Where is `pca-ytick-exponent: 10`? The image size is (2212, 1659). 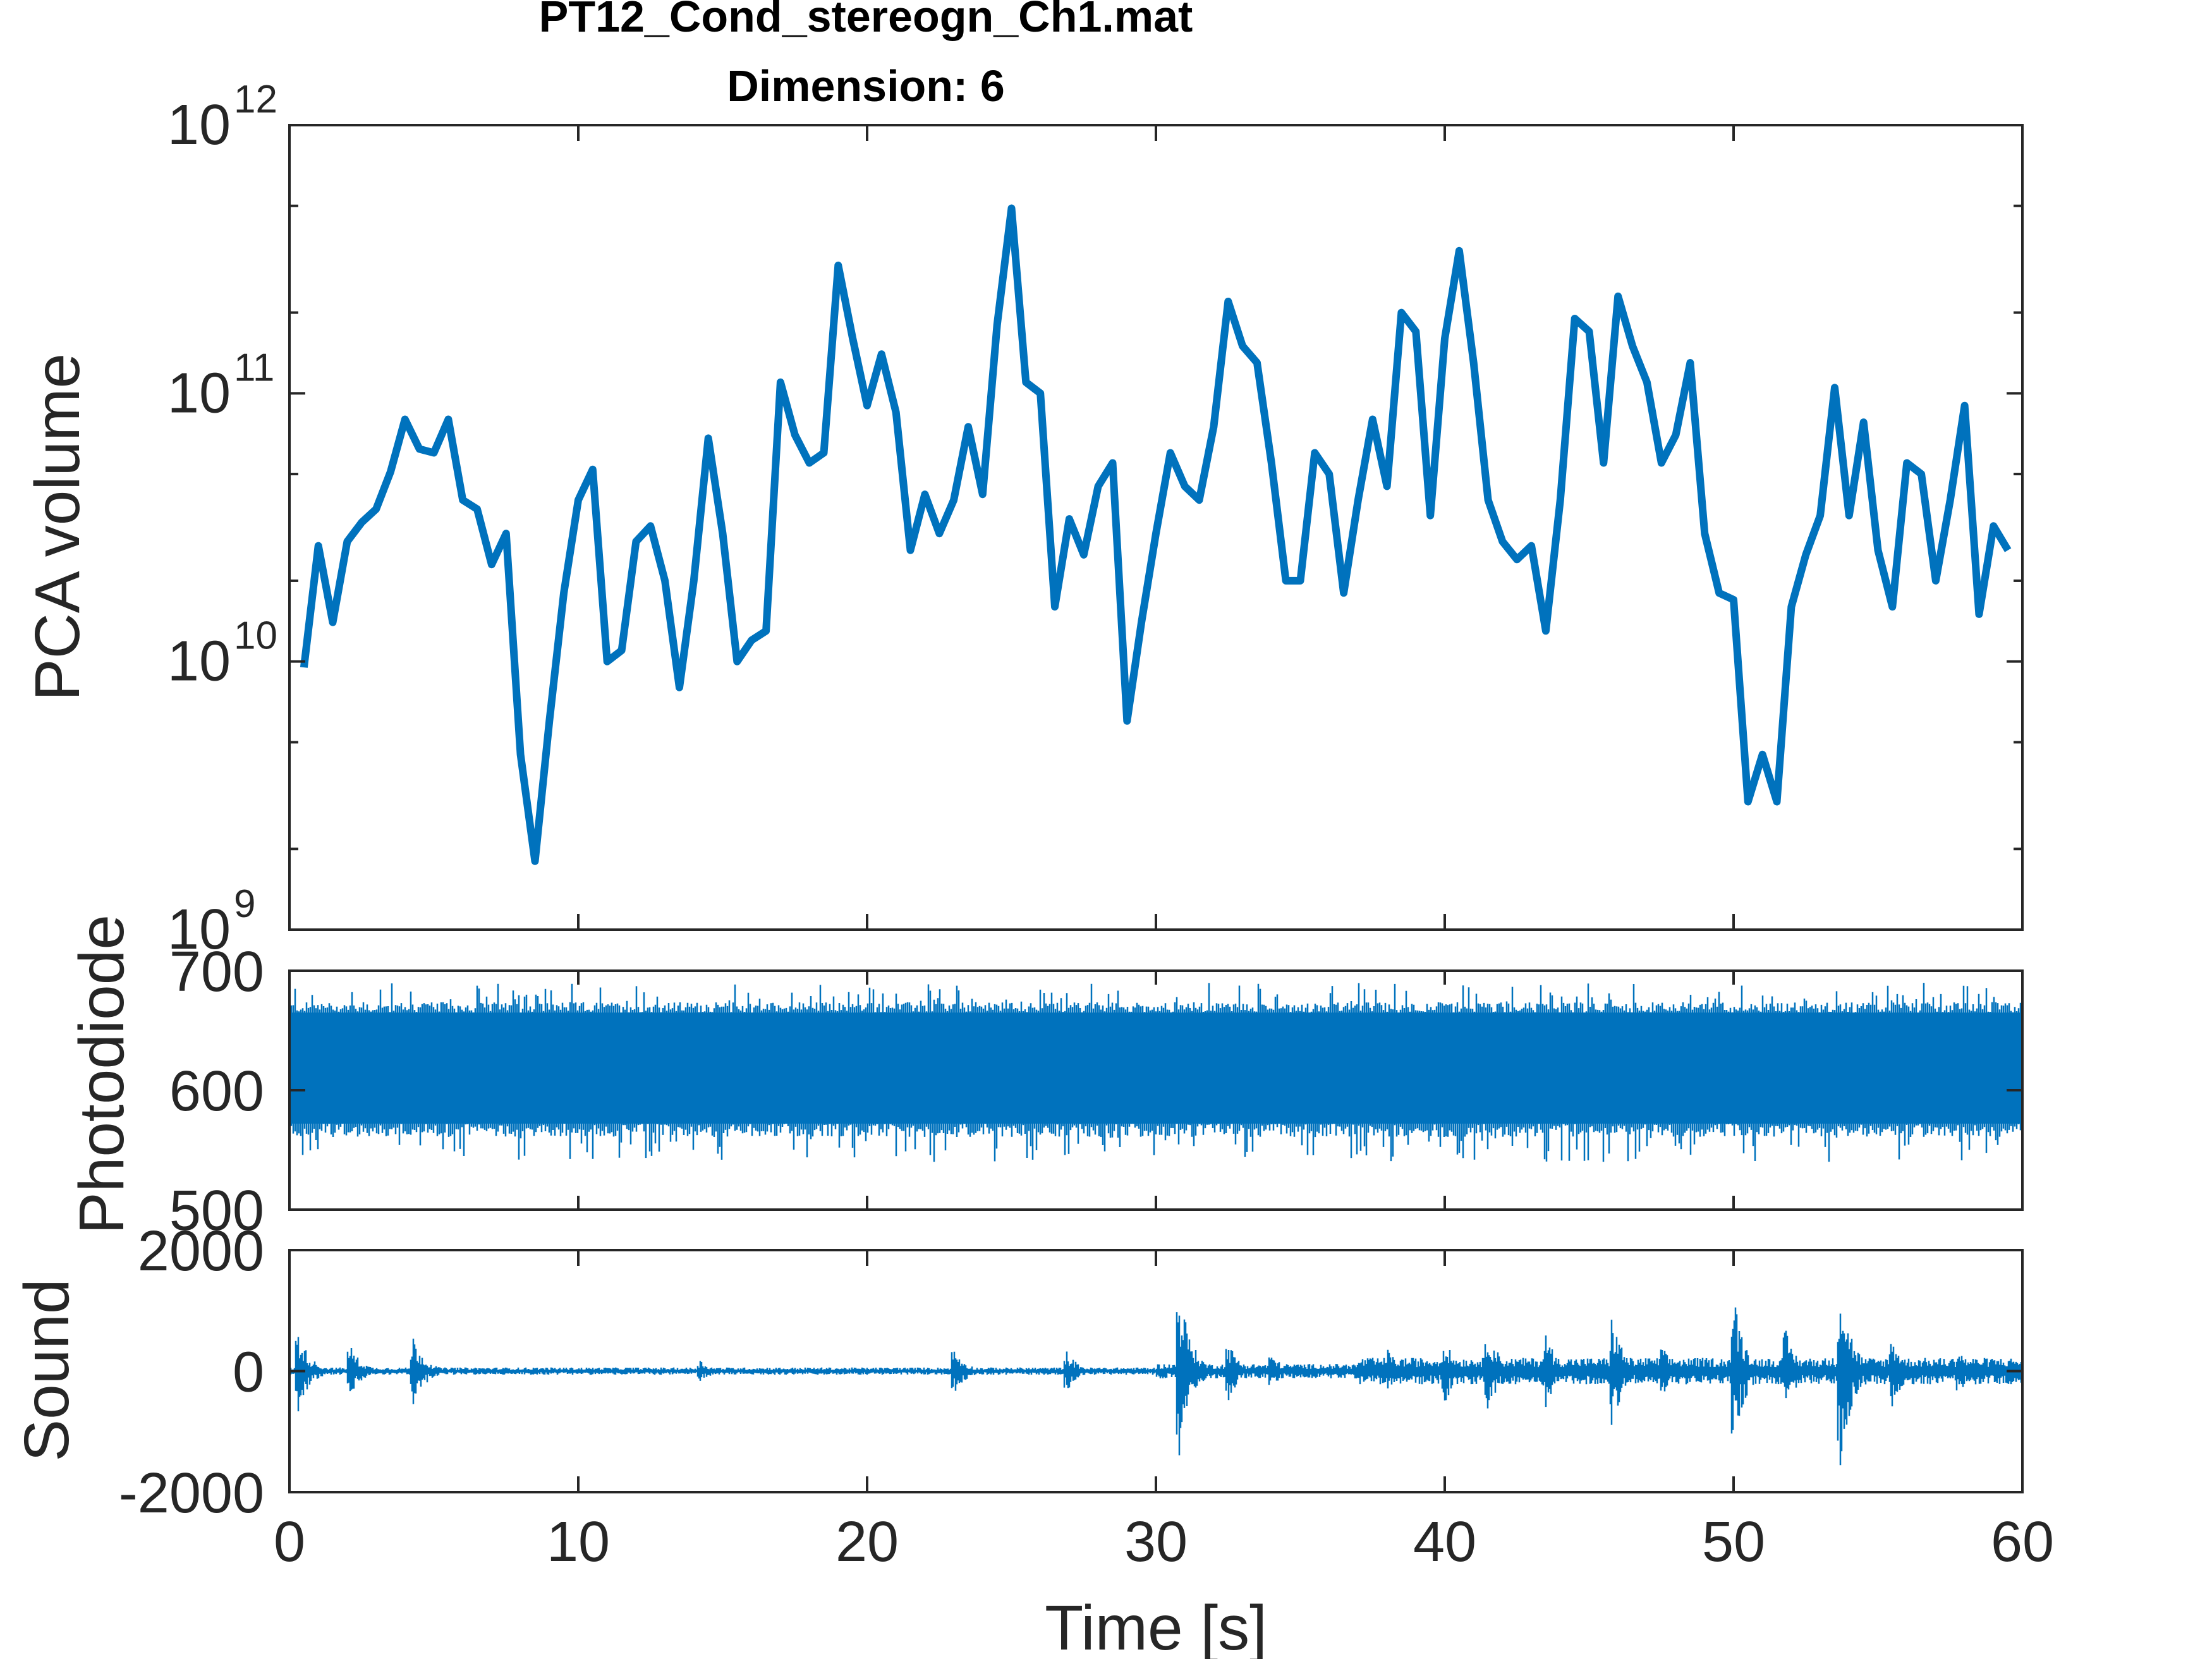
pca-ytick-exponent: 10 is located at coordinates (255, 636).